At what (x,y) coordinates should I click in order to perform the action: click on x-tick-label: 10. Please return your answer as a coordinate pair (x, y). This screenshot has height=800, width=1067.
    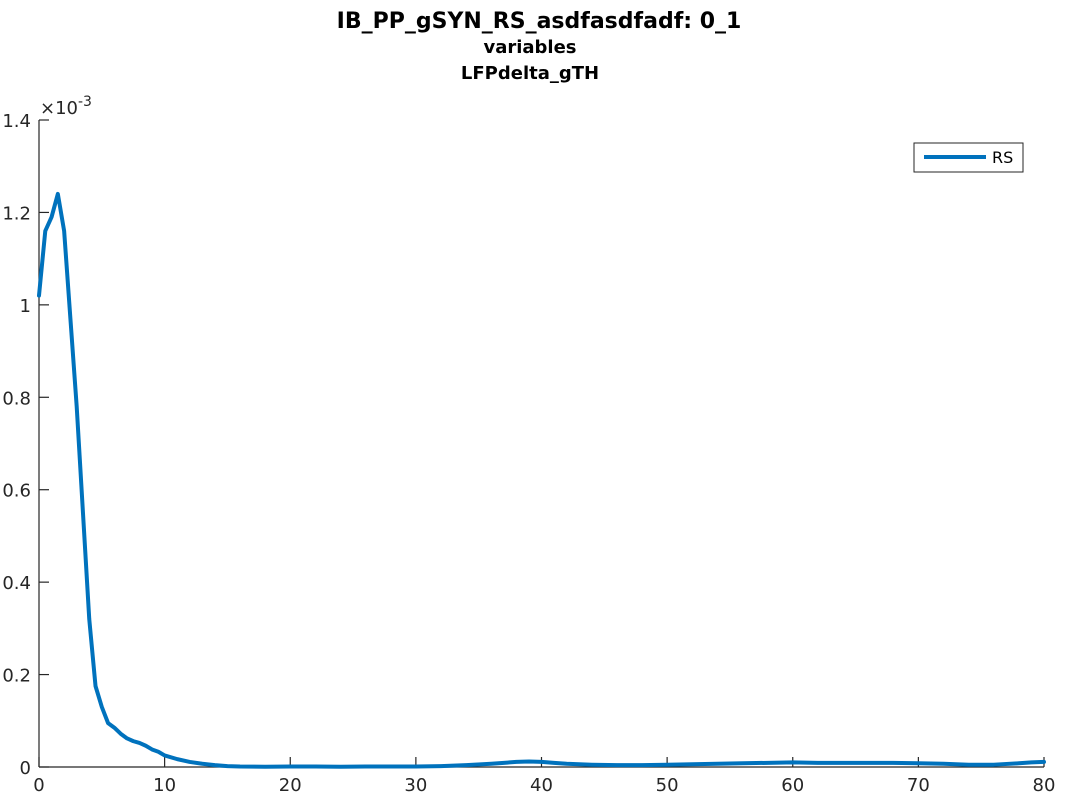
    Looking at the image, I should click on (164, 785).